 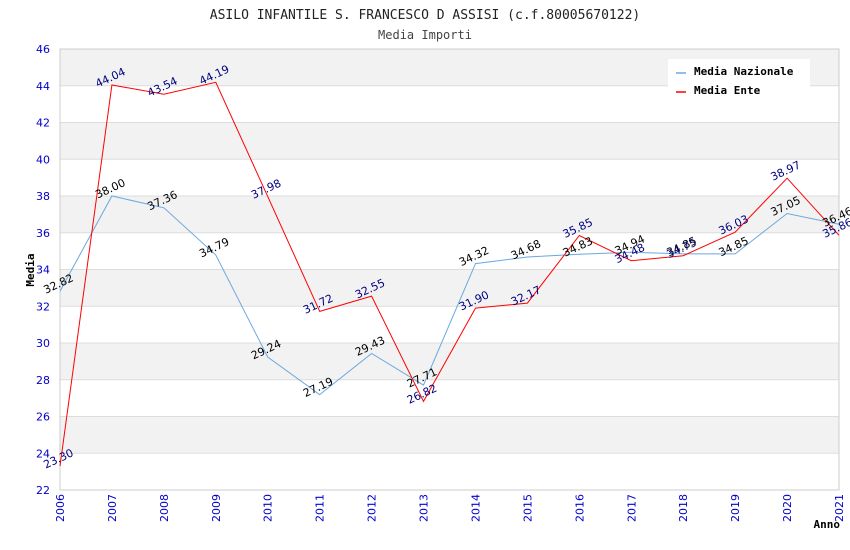 What do you see at coordinates (43, 49) in the screenshot?
I see `y-tick-label: 46` at bounding box center [43, 49].